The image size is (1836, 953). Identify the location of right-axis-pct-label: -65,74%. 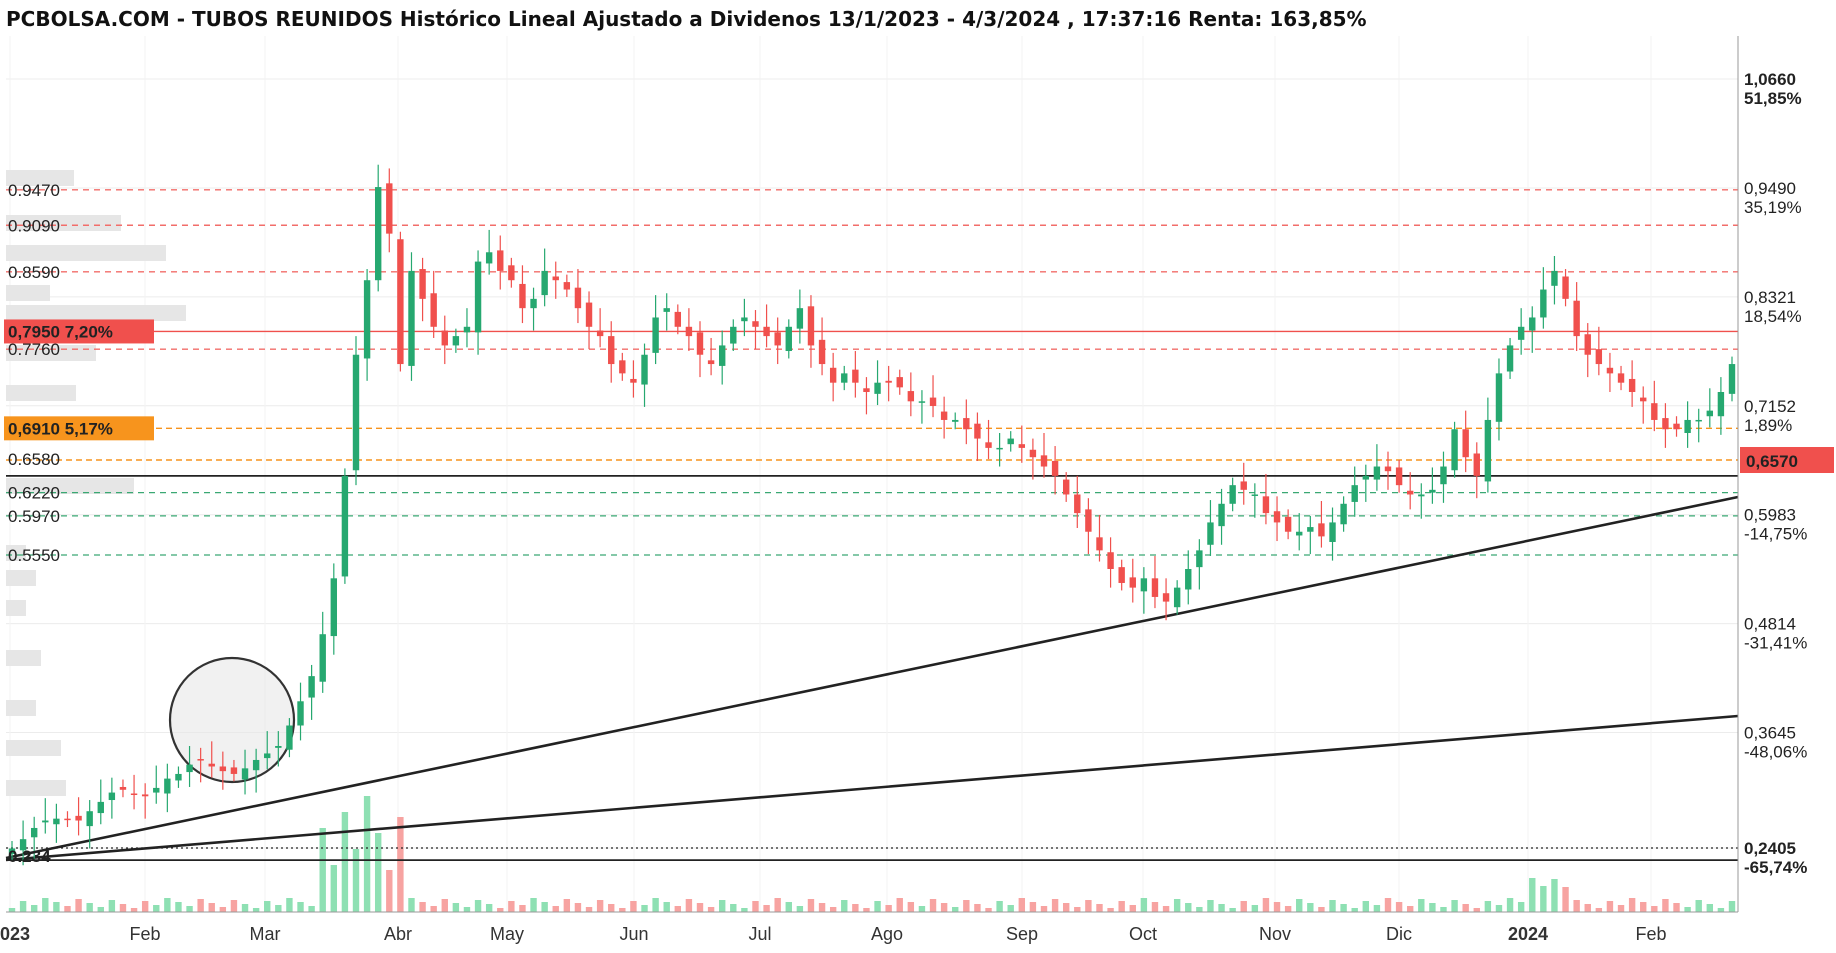
(1775, 867).